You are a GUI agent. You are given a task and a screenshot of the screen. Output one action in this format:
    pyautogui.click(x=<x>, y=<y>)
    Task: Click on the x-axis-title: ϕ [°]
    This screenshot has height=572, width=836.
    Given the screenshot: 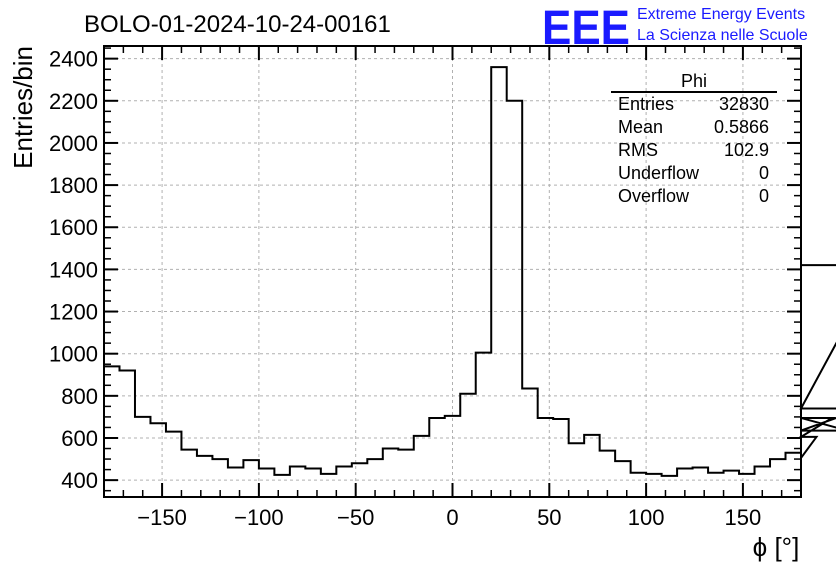 What is the action you would take?
    pyautogui.click(x=776, y=547)
    